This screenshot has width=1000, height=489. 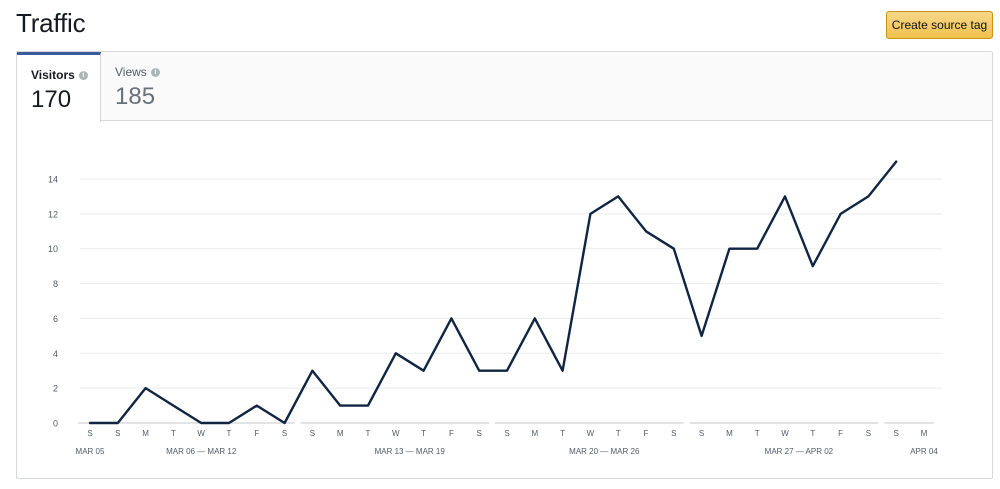 I want to click on tab-views: Views i 185, so click(x=146, y=86).